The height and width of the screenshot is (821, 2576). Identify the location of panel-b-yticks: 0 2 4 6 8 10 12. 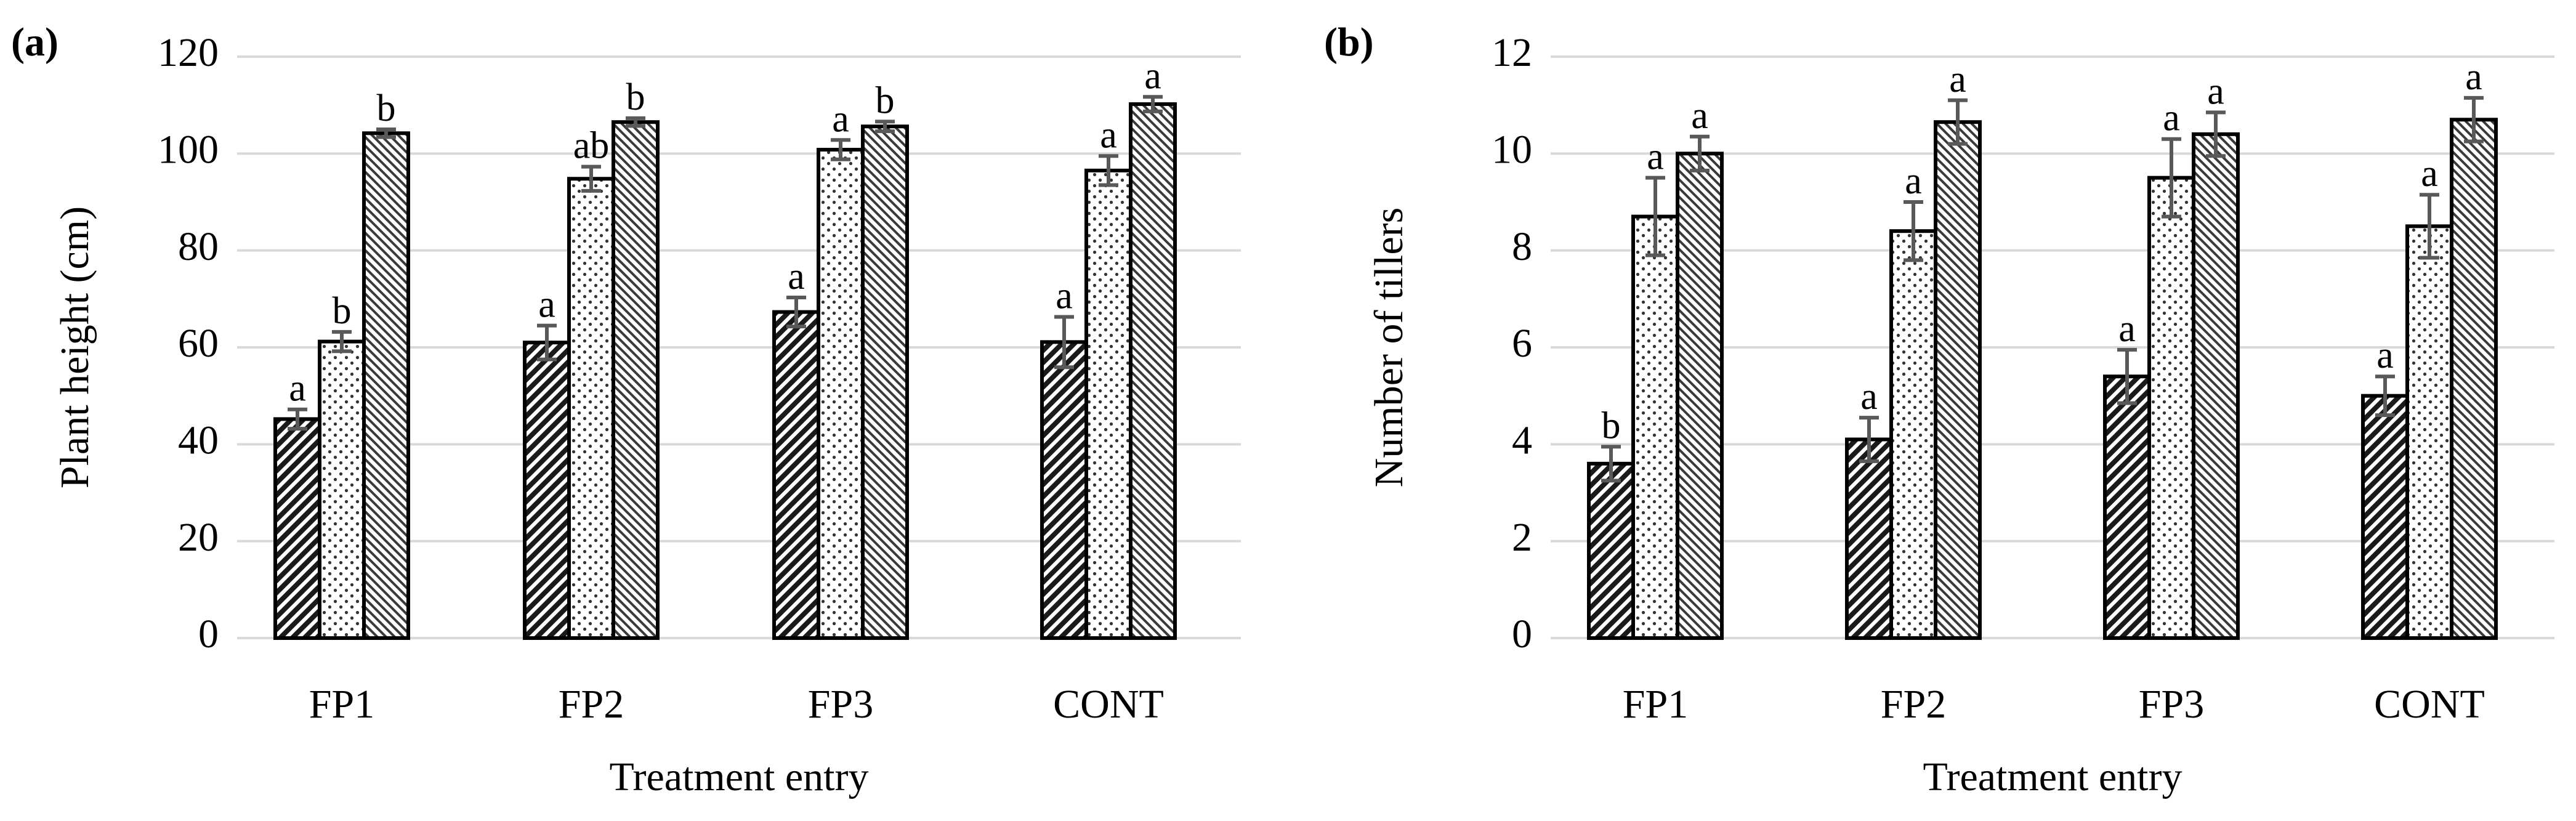
(1512, 343).